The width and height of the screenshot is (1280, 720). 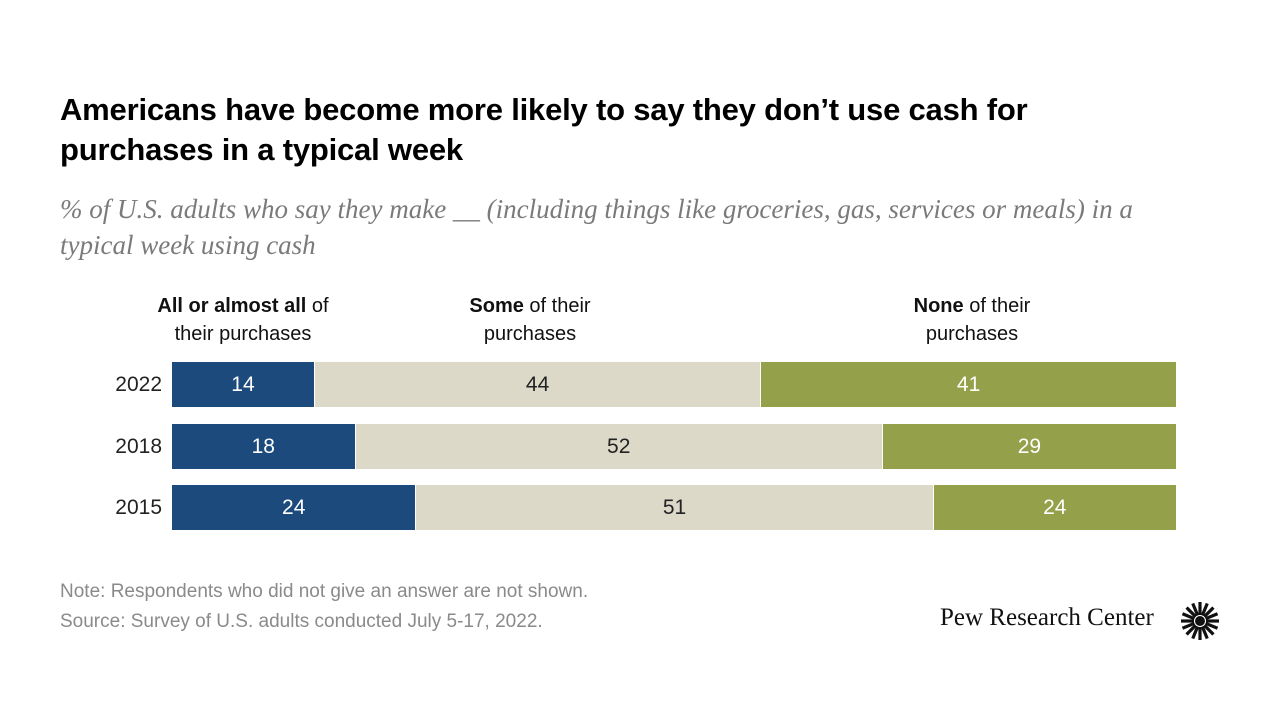 What do you see at coordinates (317, 306) in the screenshot?
I see `legend-all-rest1: of` at bounding box center [317, 306].